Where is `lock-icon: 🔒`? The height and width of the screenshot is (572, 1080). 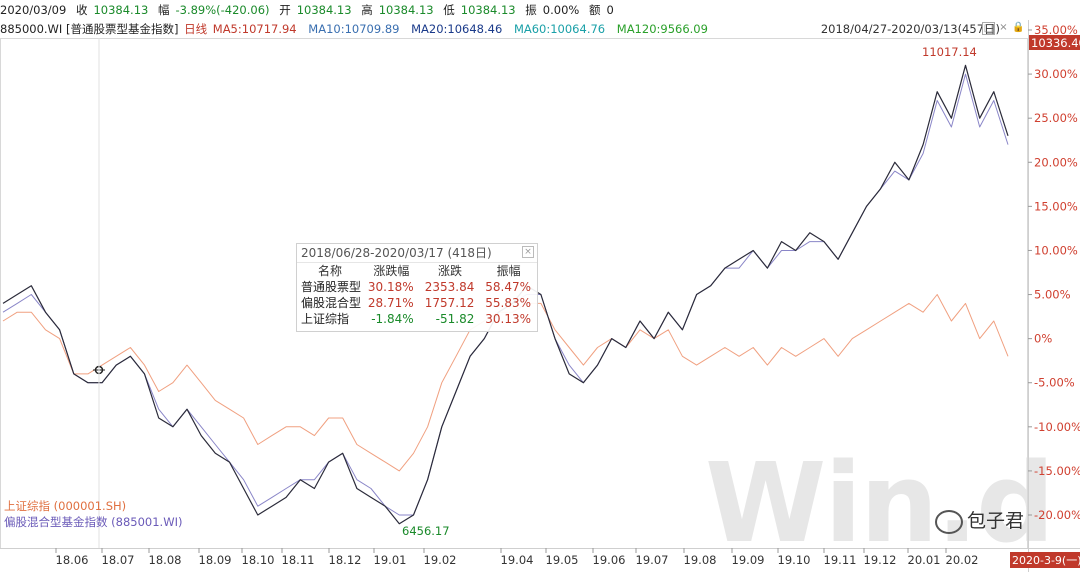 lock-icon: 🔒 is located at coordinates (1018, 27).